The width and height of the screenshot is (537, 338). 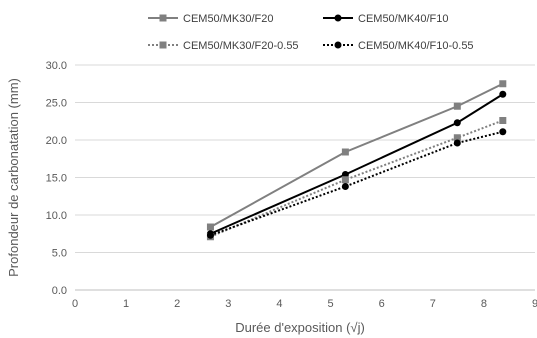 I want to click on x-tick-label: 8, so click(x=484, y=304).